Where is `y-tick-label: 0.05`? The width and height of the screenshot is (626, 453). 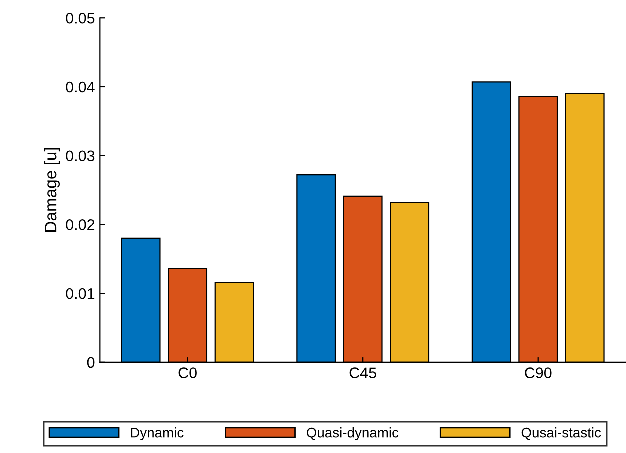 y-tick-label: 0.05 is located at coordinates (80, 18).